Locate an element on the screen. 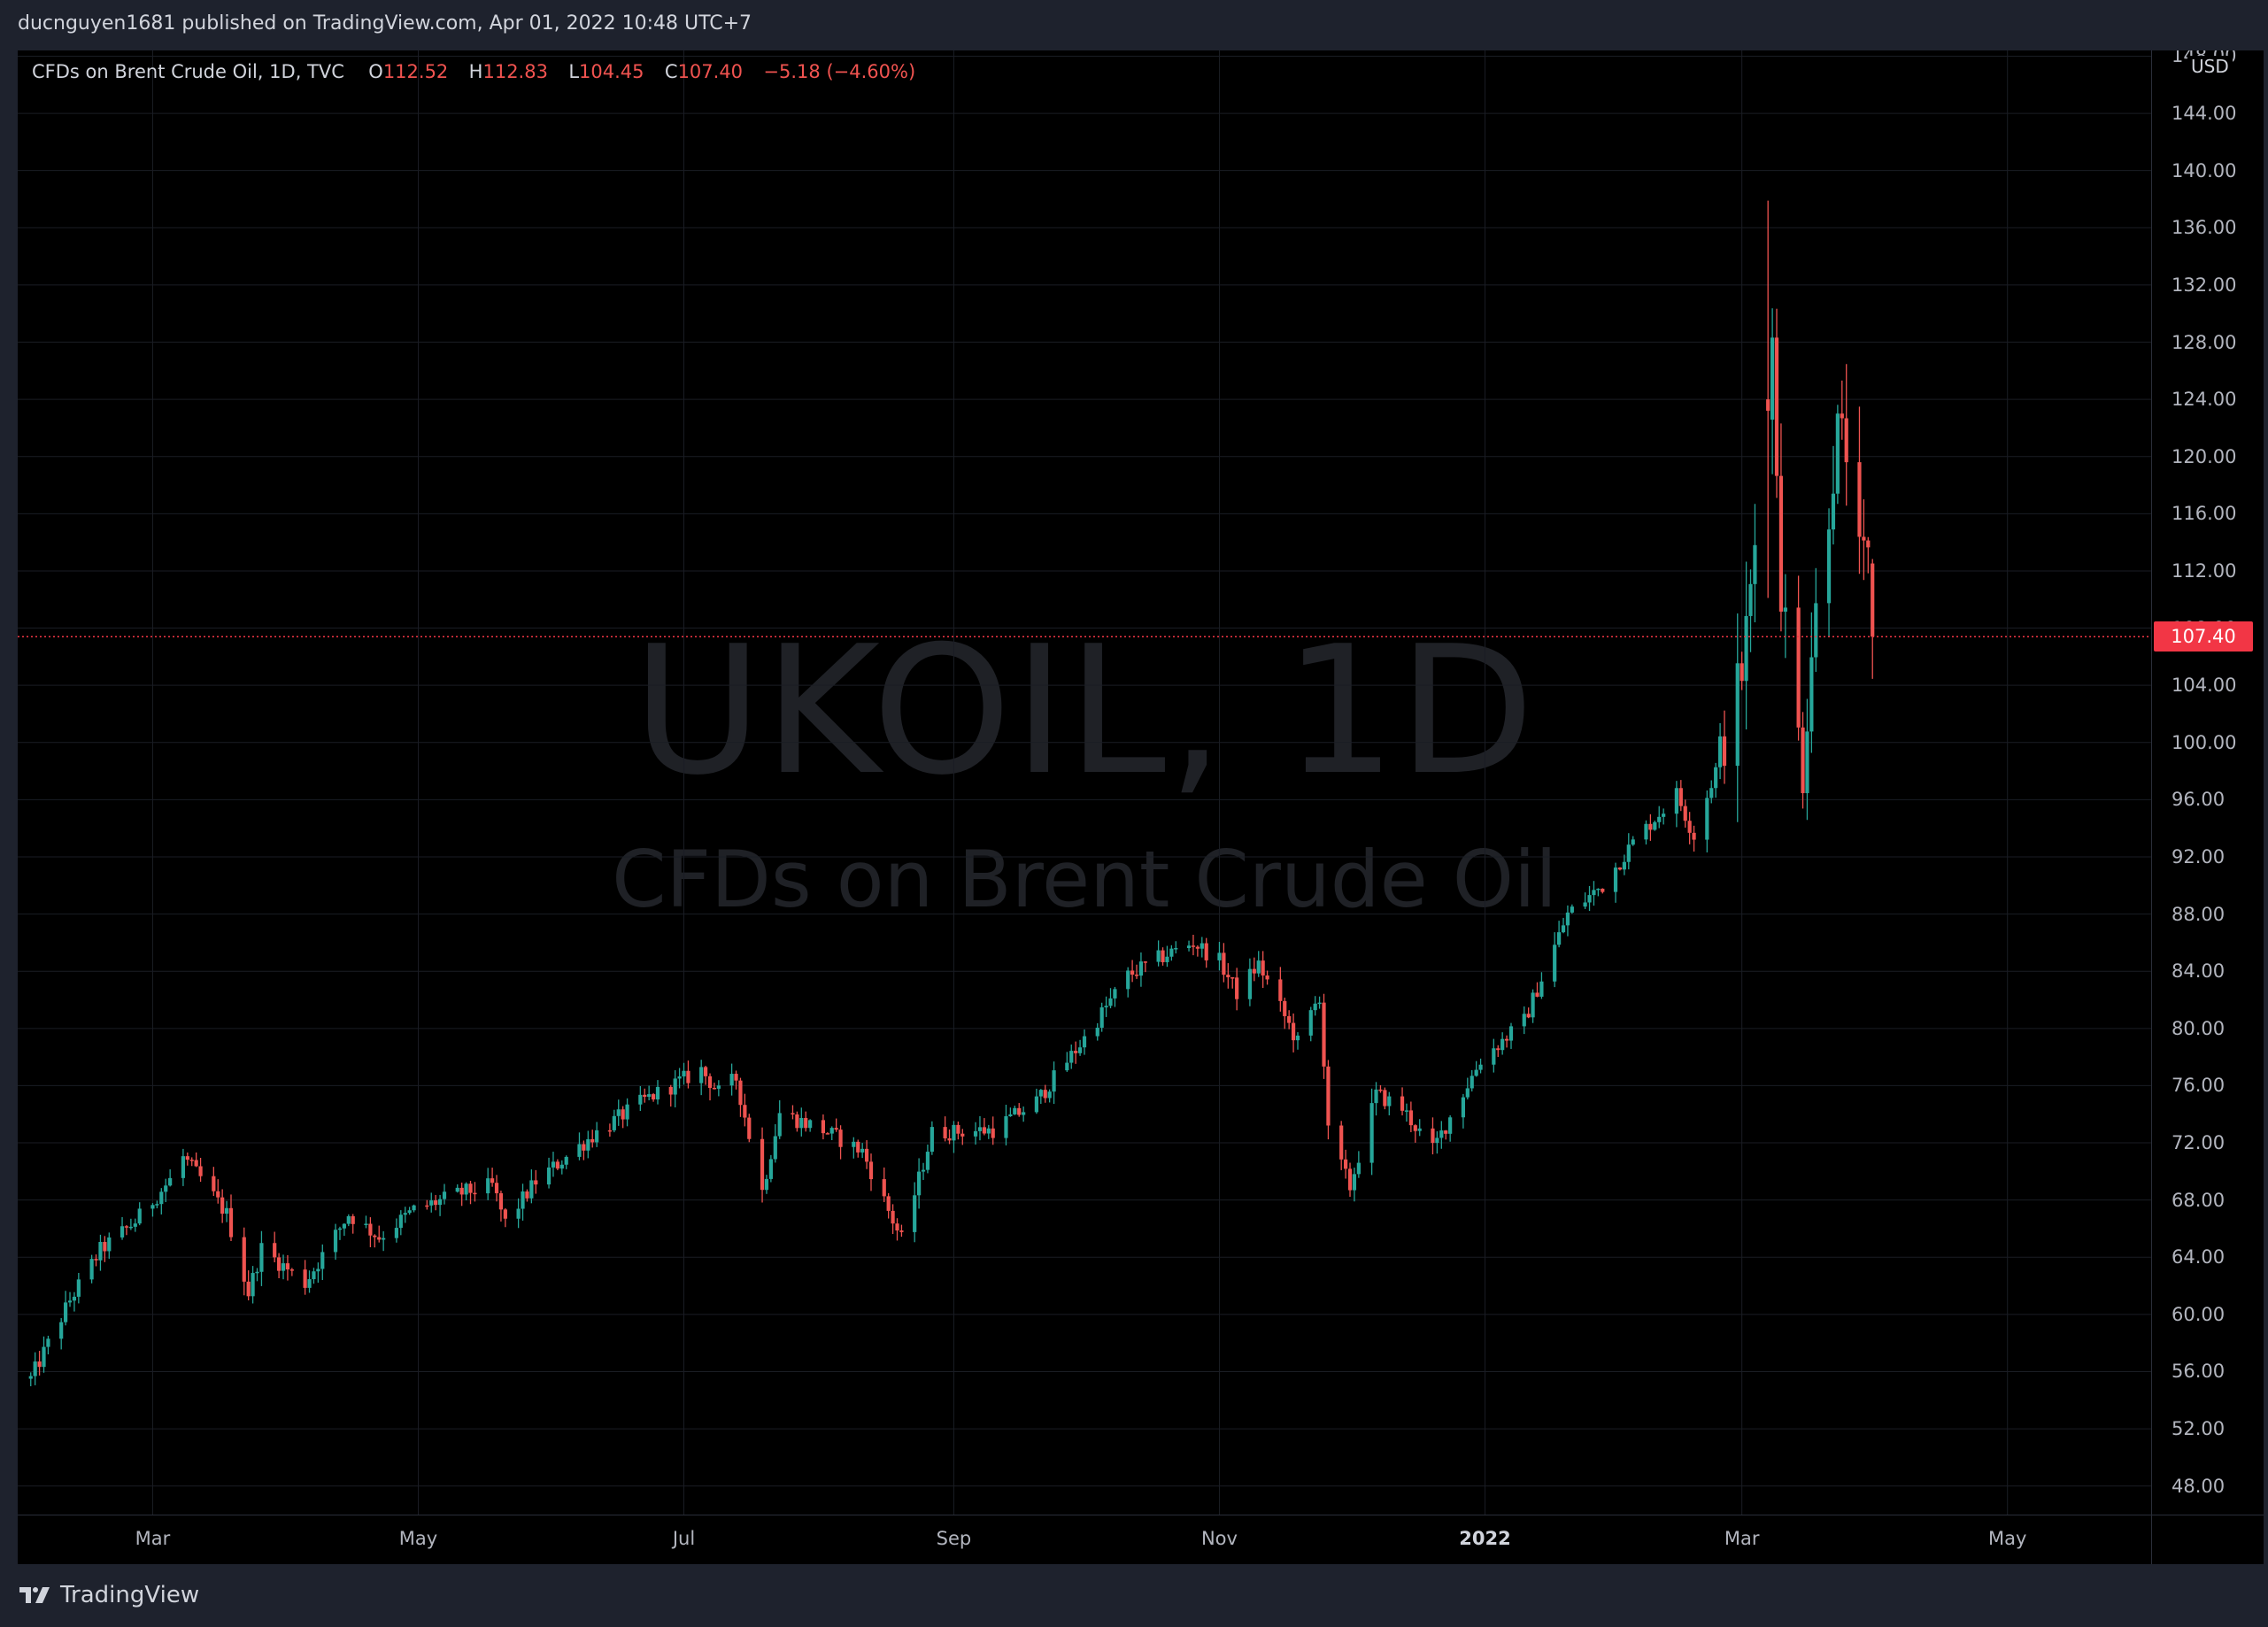  time-axis: Mar May Jul Sep Nov 2022 Mar May is located at coordinates (1084, 1540).